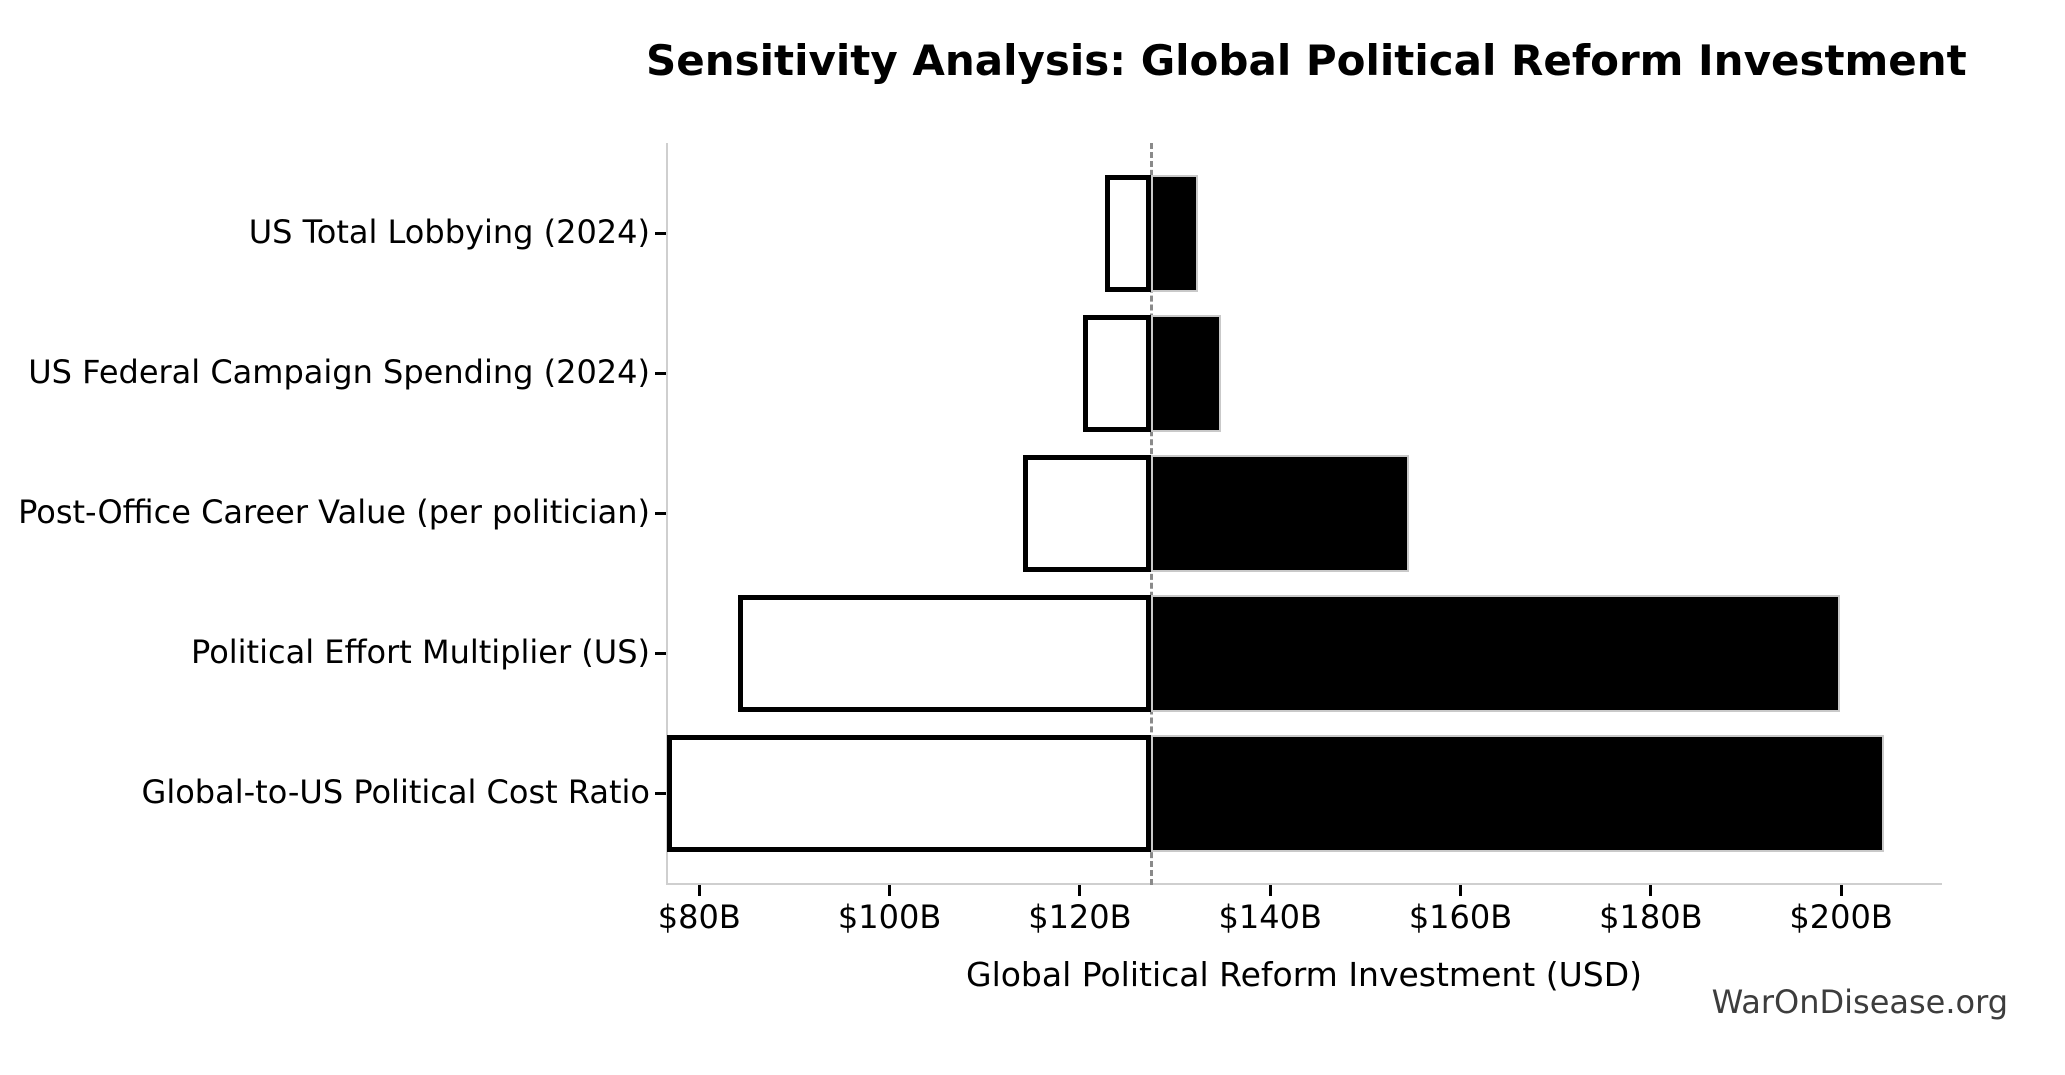  Describe the element at coordinates (449, 232) in the screenshot. I see `y-tick-label-0: US Total Lobbying (2024)` at that location.